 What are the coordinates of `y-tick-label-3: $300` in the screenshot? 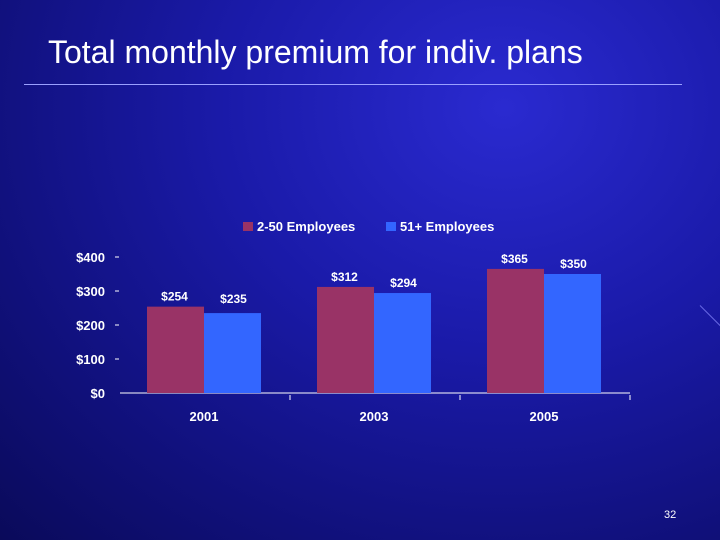 It's located at (90, 291).